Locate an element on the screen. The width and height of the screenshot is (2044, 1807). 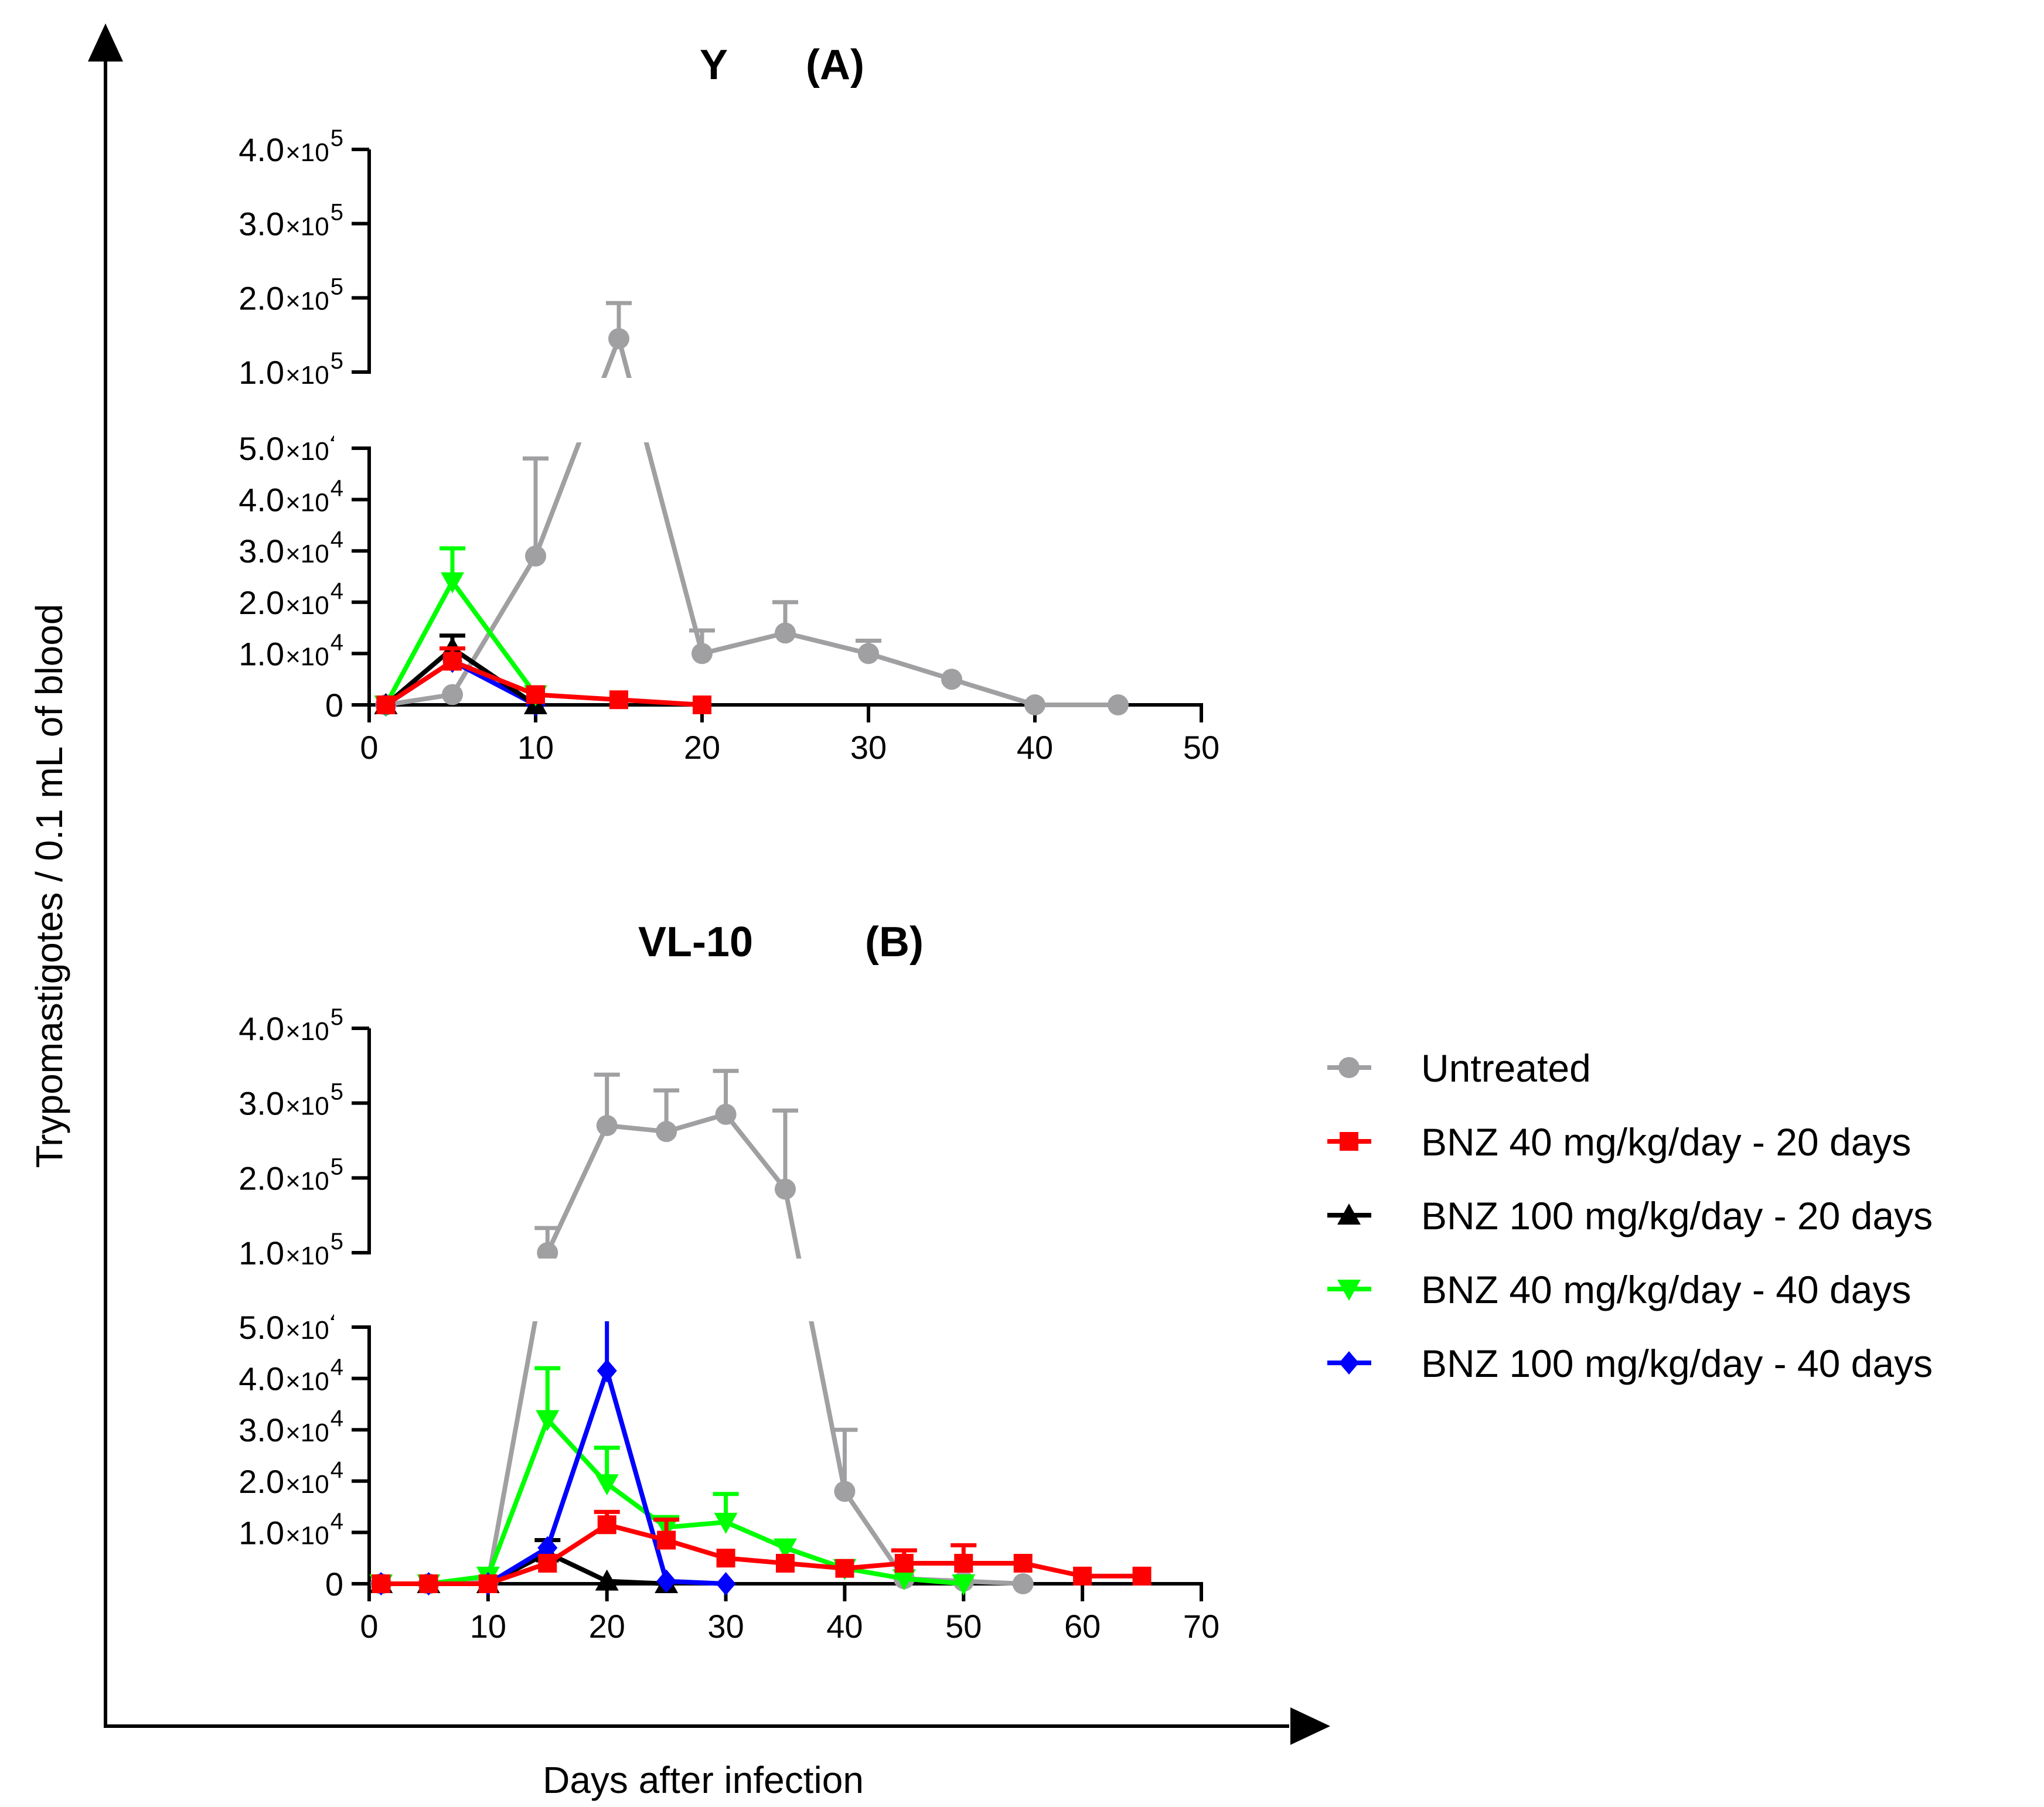
panel-a-y-tick-label: 2.0×10⁵ is located at coordinates (291, 295).